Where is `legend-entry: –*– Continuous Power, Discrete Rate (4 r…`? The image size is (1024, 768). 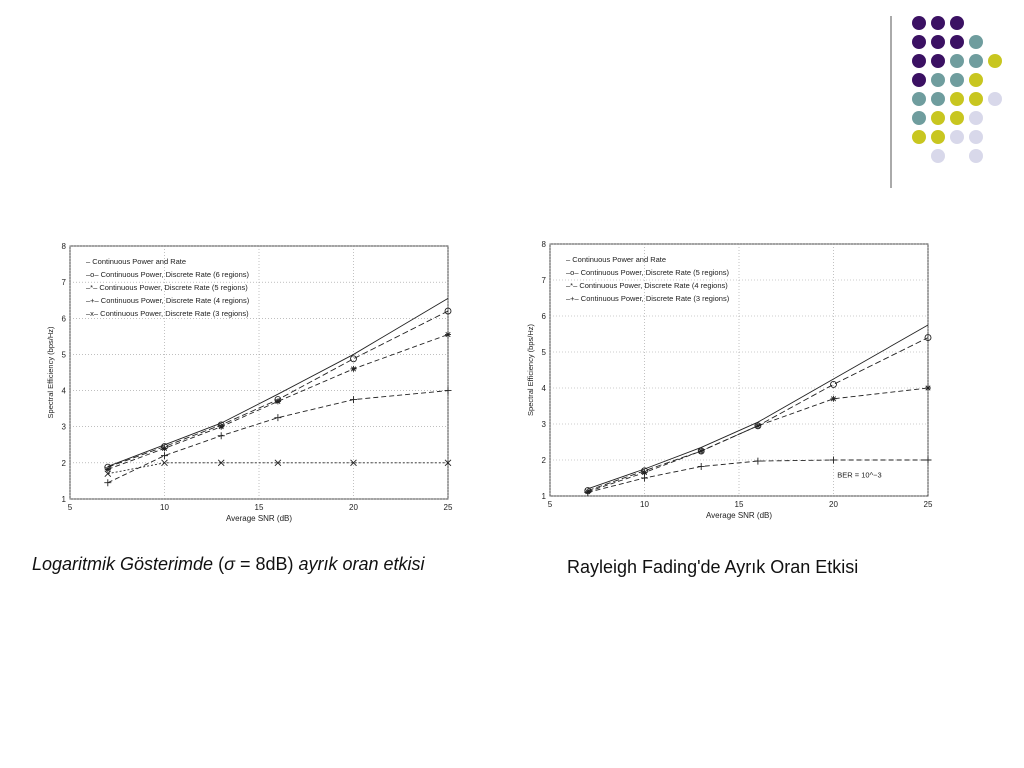
legend-entry: –*– Continuous Power, Discrete Rate (4 r… is located at coordinates (647, 285).